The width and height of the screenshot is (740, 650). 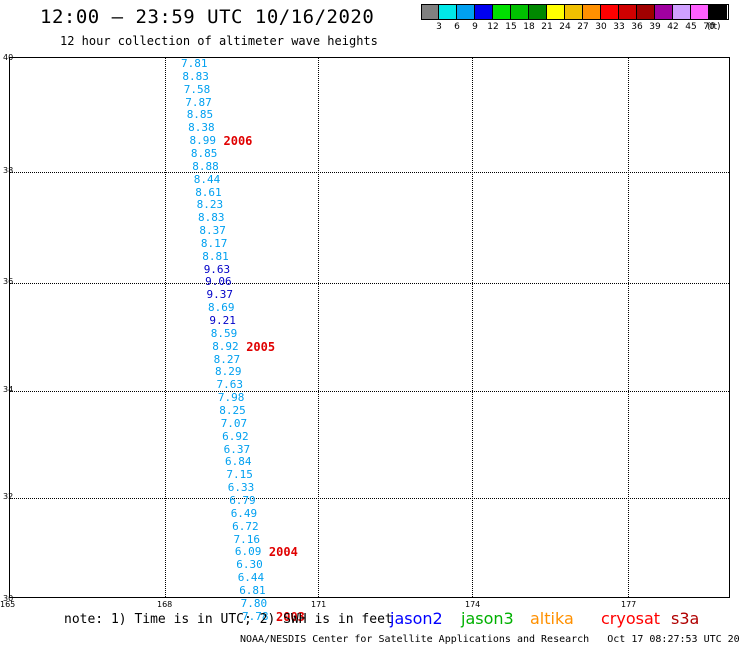 I want to click on wave-height-value: 7.16, so click(x=247, y=539).